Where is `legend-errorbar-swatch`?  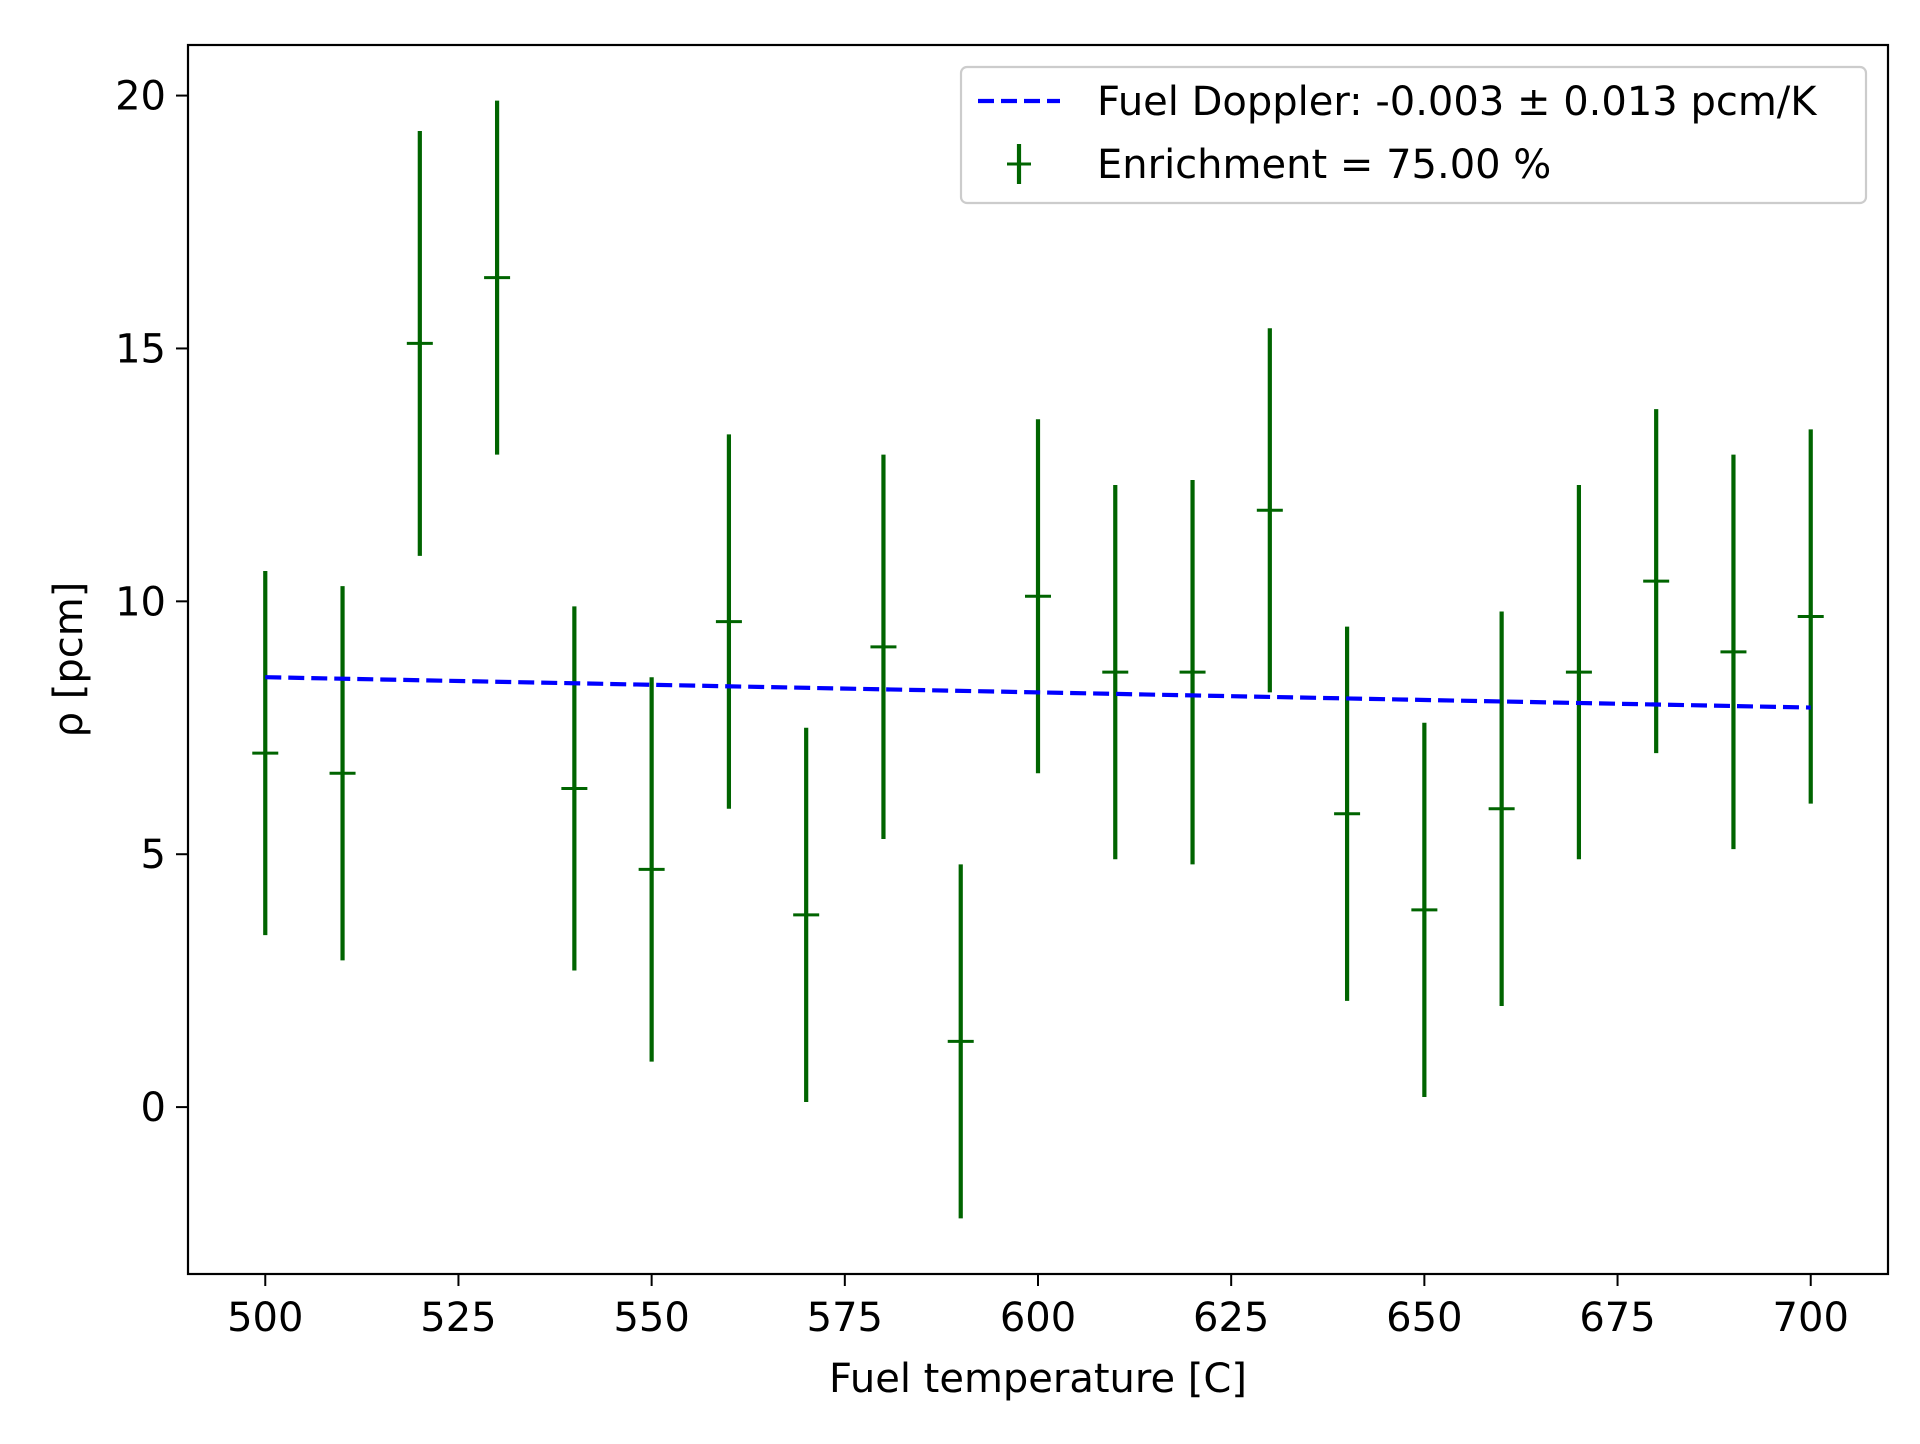
legend-errorbar-swatch is located at coordinates (1019, 164).